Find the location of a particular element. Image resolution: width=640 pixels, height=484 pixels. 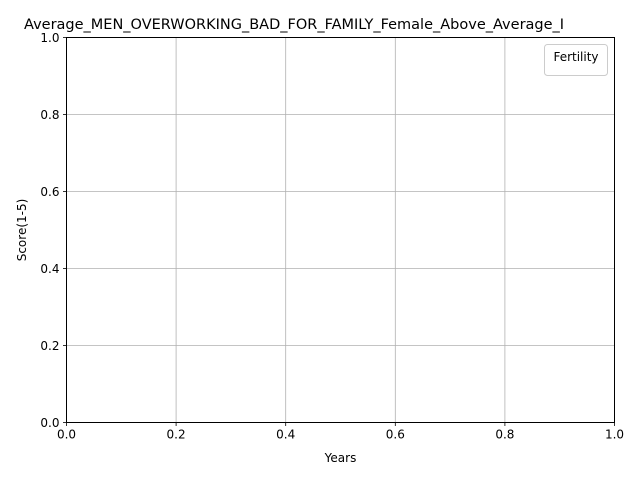

x-tick-label: 1.0 is located at coordinates (614, 435).